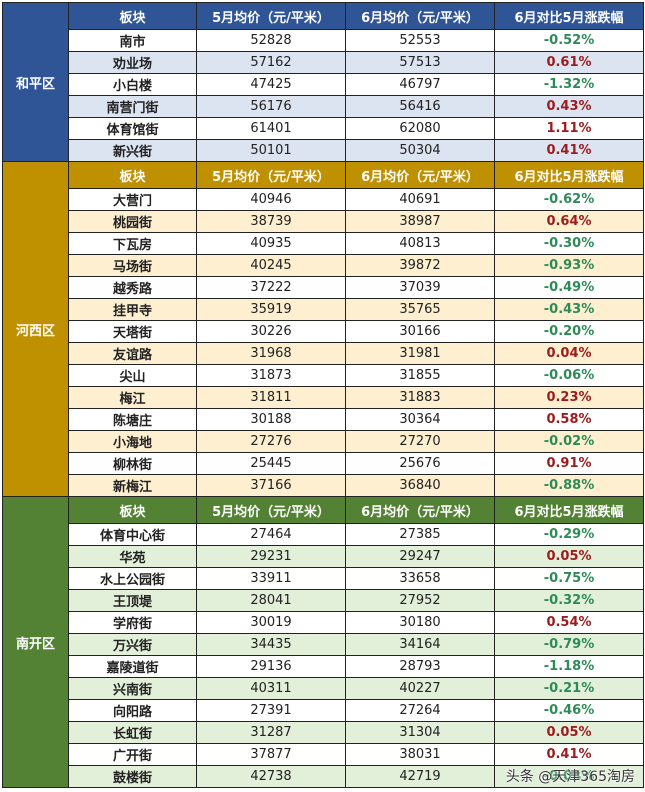  What do you see at coordinates (323, 600) in the screenshot?
I see `table-row: 王顶堤 28041 27952 -0.32%` at bounding box center [323, 600].